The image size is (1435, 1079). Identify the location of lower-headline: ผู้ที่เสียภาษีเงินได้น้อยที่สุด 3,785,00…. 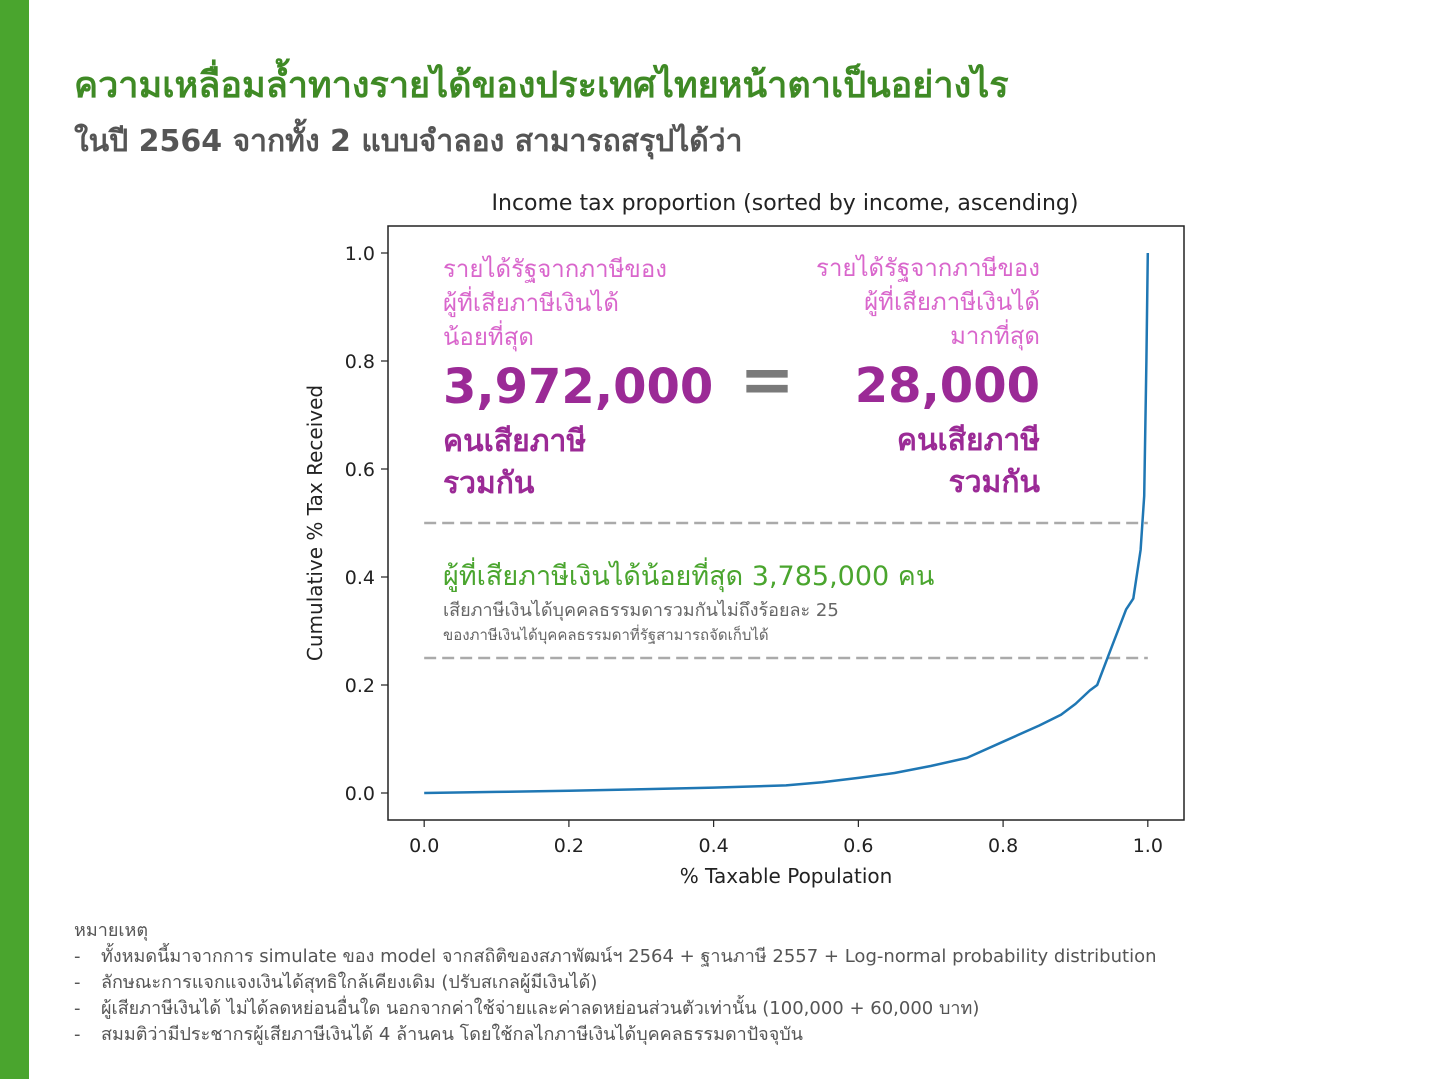
(688, 575).